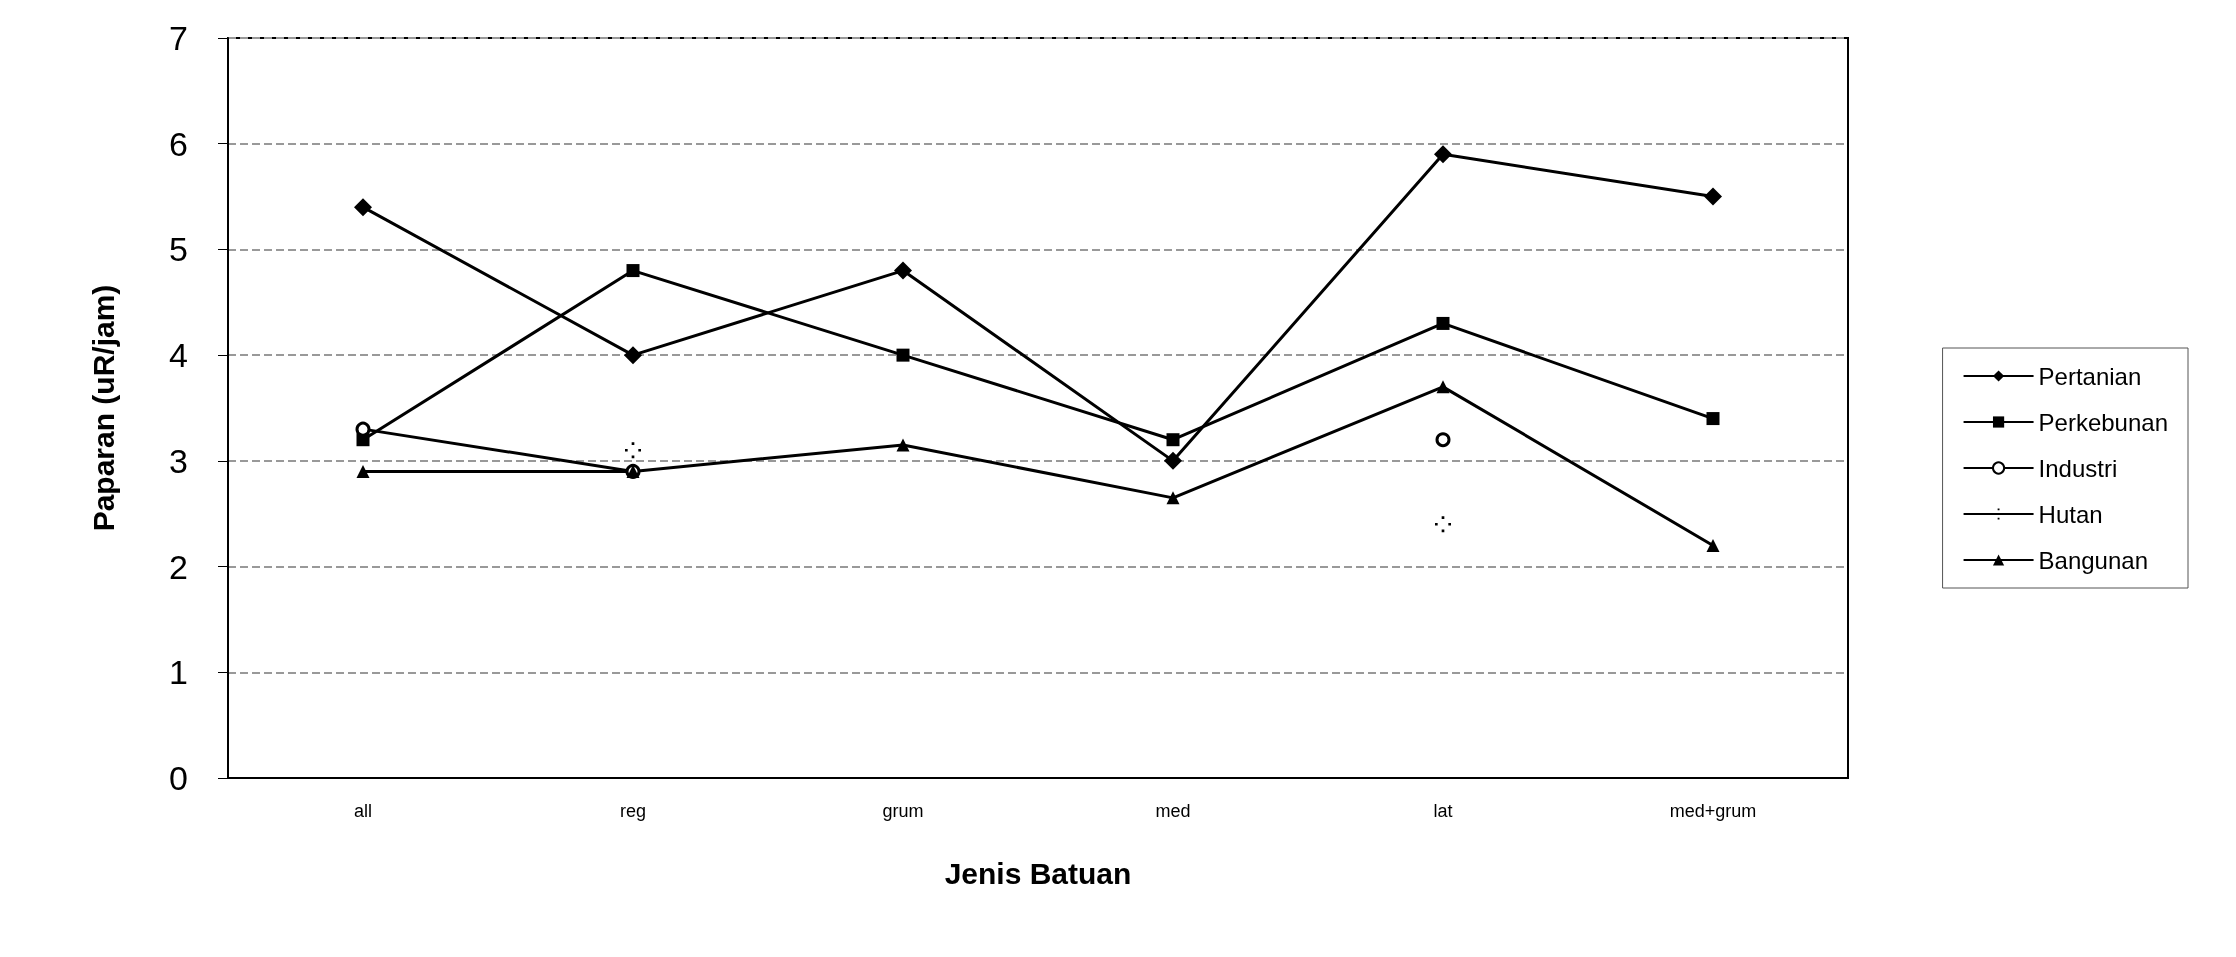 The height and width of the screenshot is (957, 2236). Describe the element at coordinates (1713, 811) in the screenshot. I see `x-tick-label: med+grum` at that location.